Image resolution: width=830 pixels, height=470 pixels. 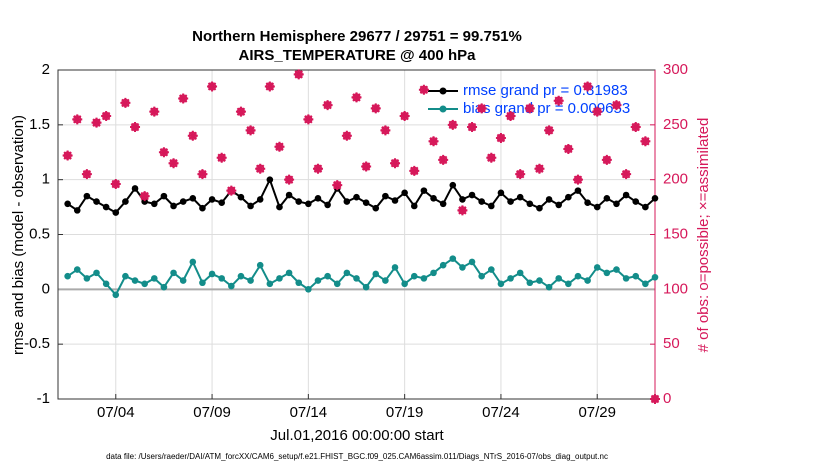 I want to click on x-tick-label: 07/04, so click(x=116, y=412).